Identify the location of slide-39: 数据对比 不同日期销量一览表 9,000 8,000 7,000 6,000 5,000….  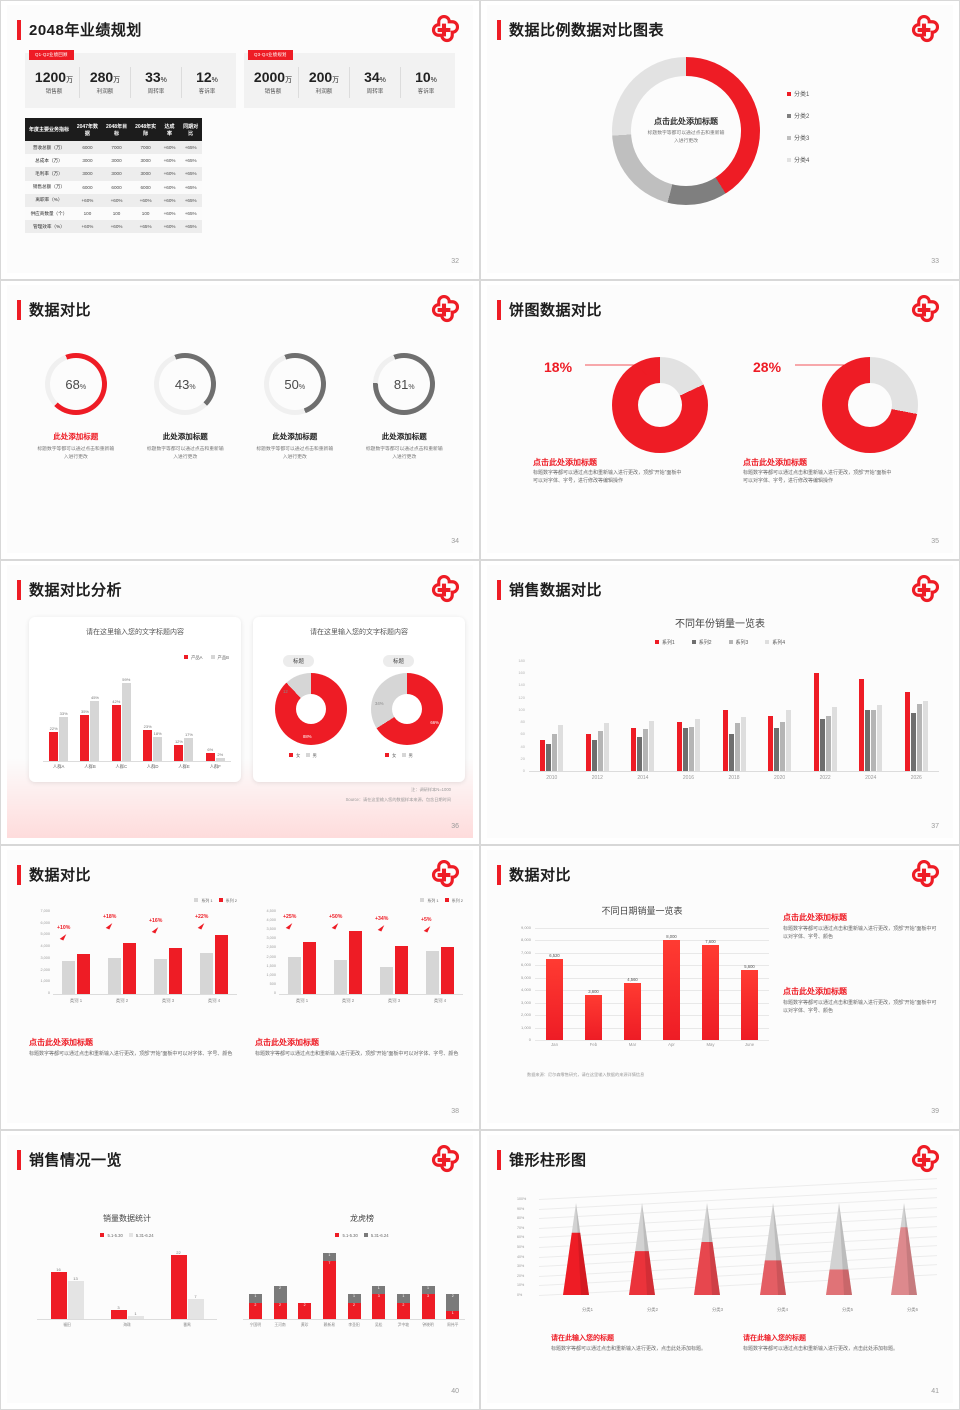
(720, 987).